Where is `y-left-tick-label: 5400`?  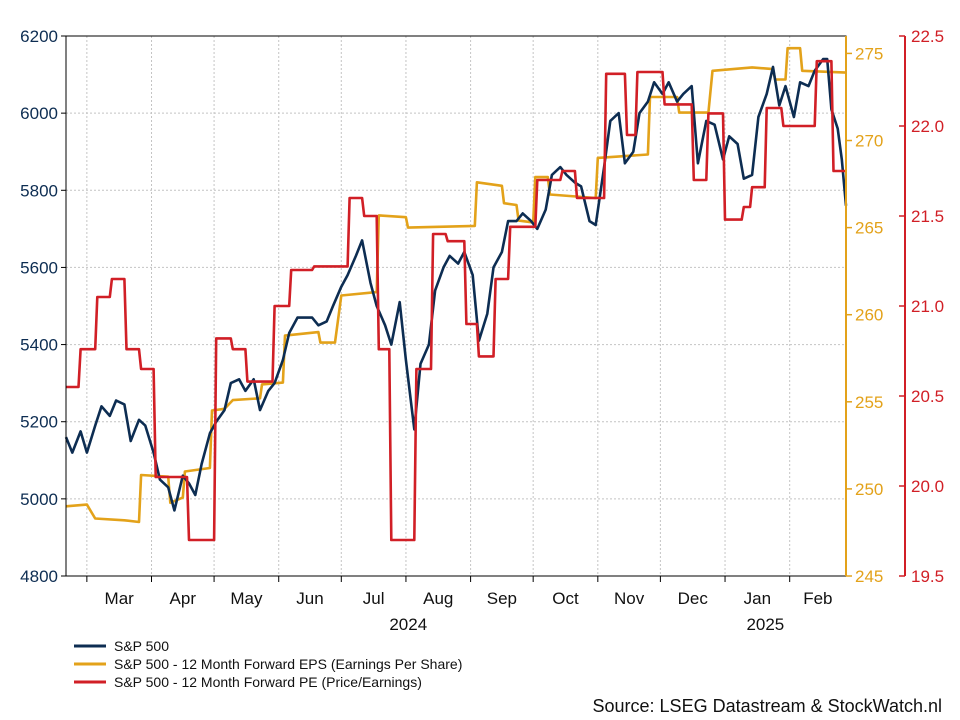 y-left-tick-label: 5400 is located at coordinates (39, 345).